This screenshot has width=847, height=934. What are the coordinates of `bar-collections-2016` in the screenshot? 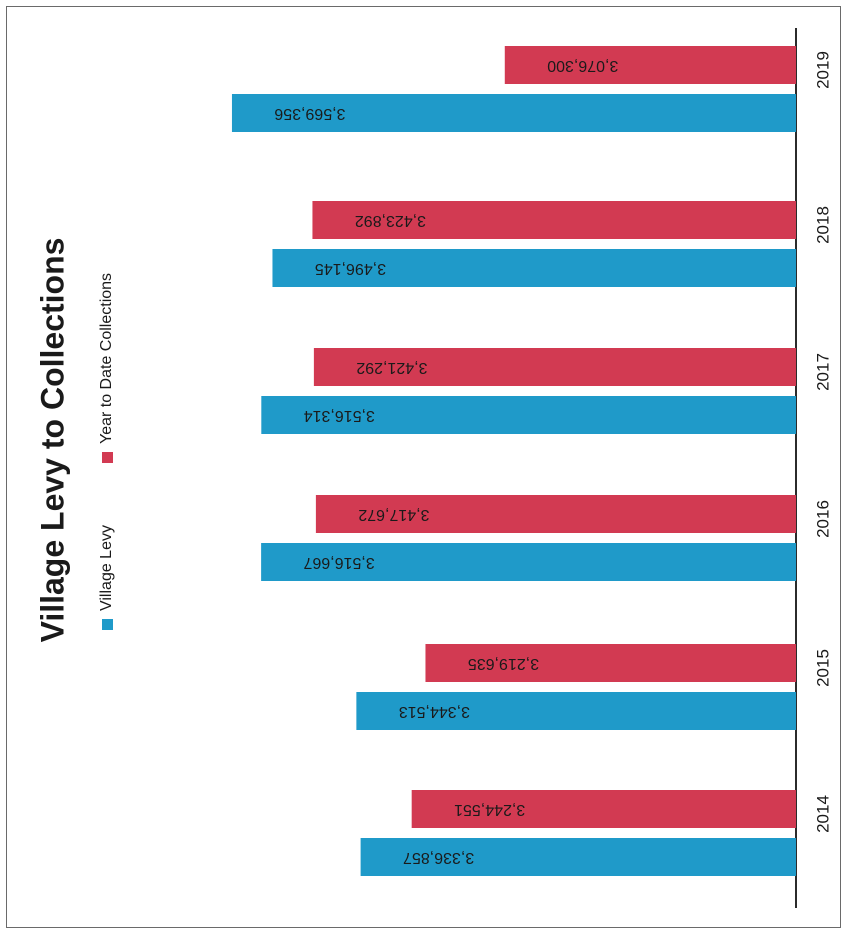 It's located at (555, 514).